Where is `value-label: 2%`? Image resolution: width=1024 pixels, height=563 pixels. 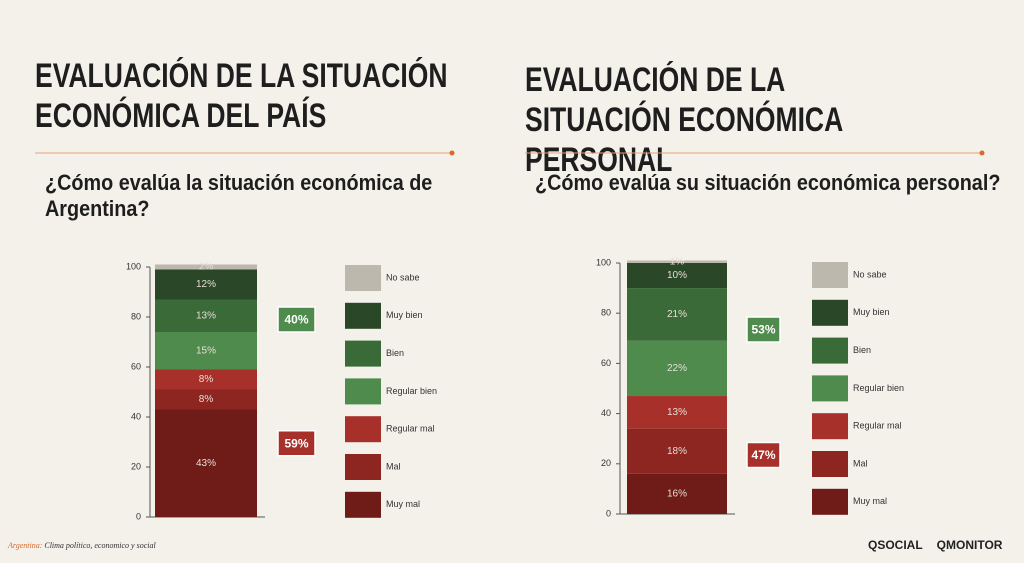 value-label: 2% is located at coordinates (206, 267).